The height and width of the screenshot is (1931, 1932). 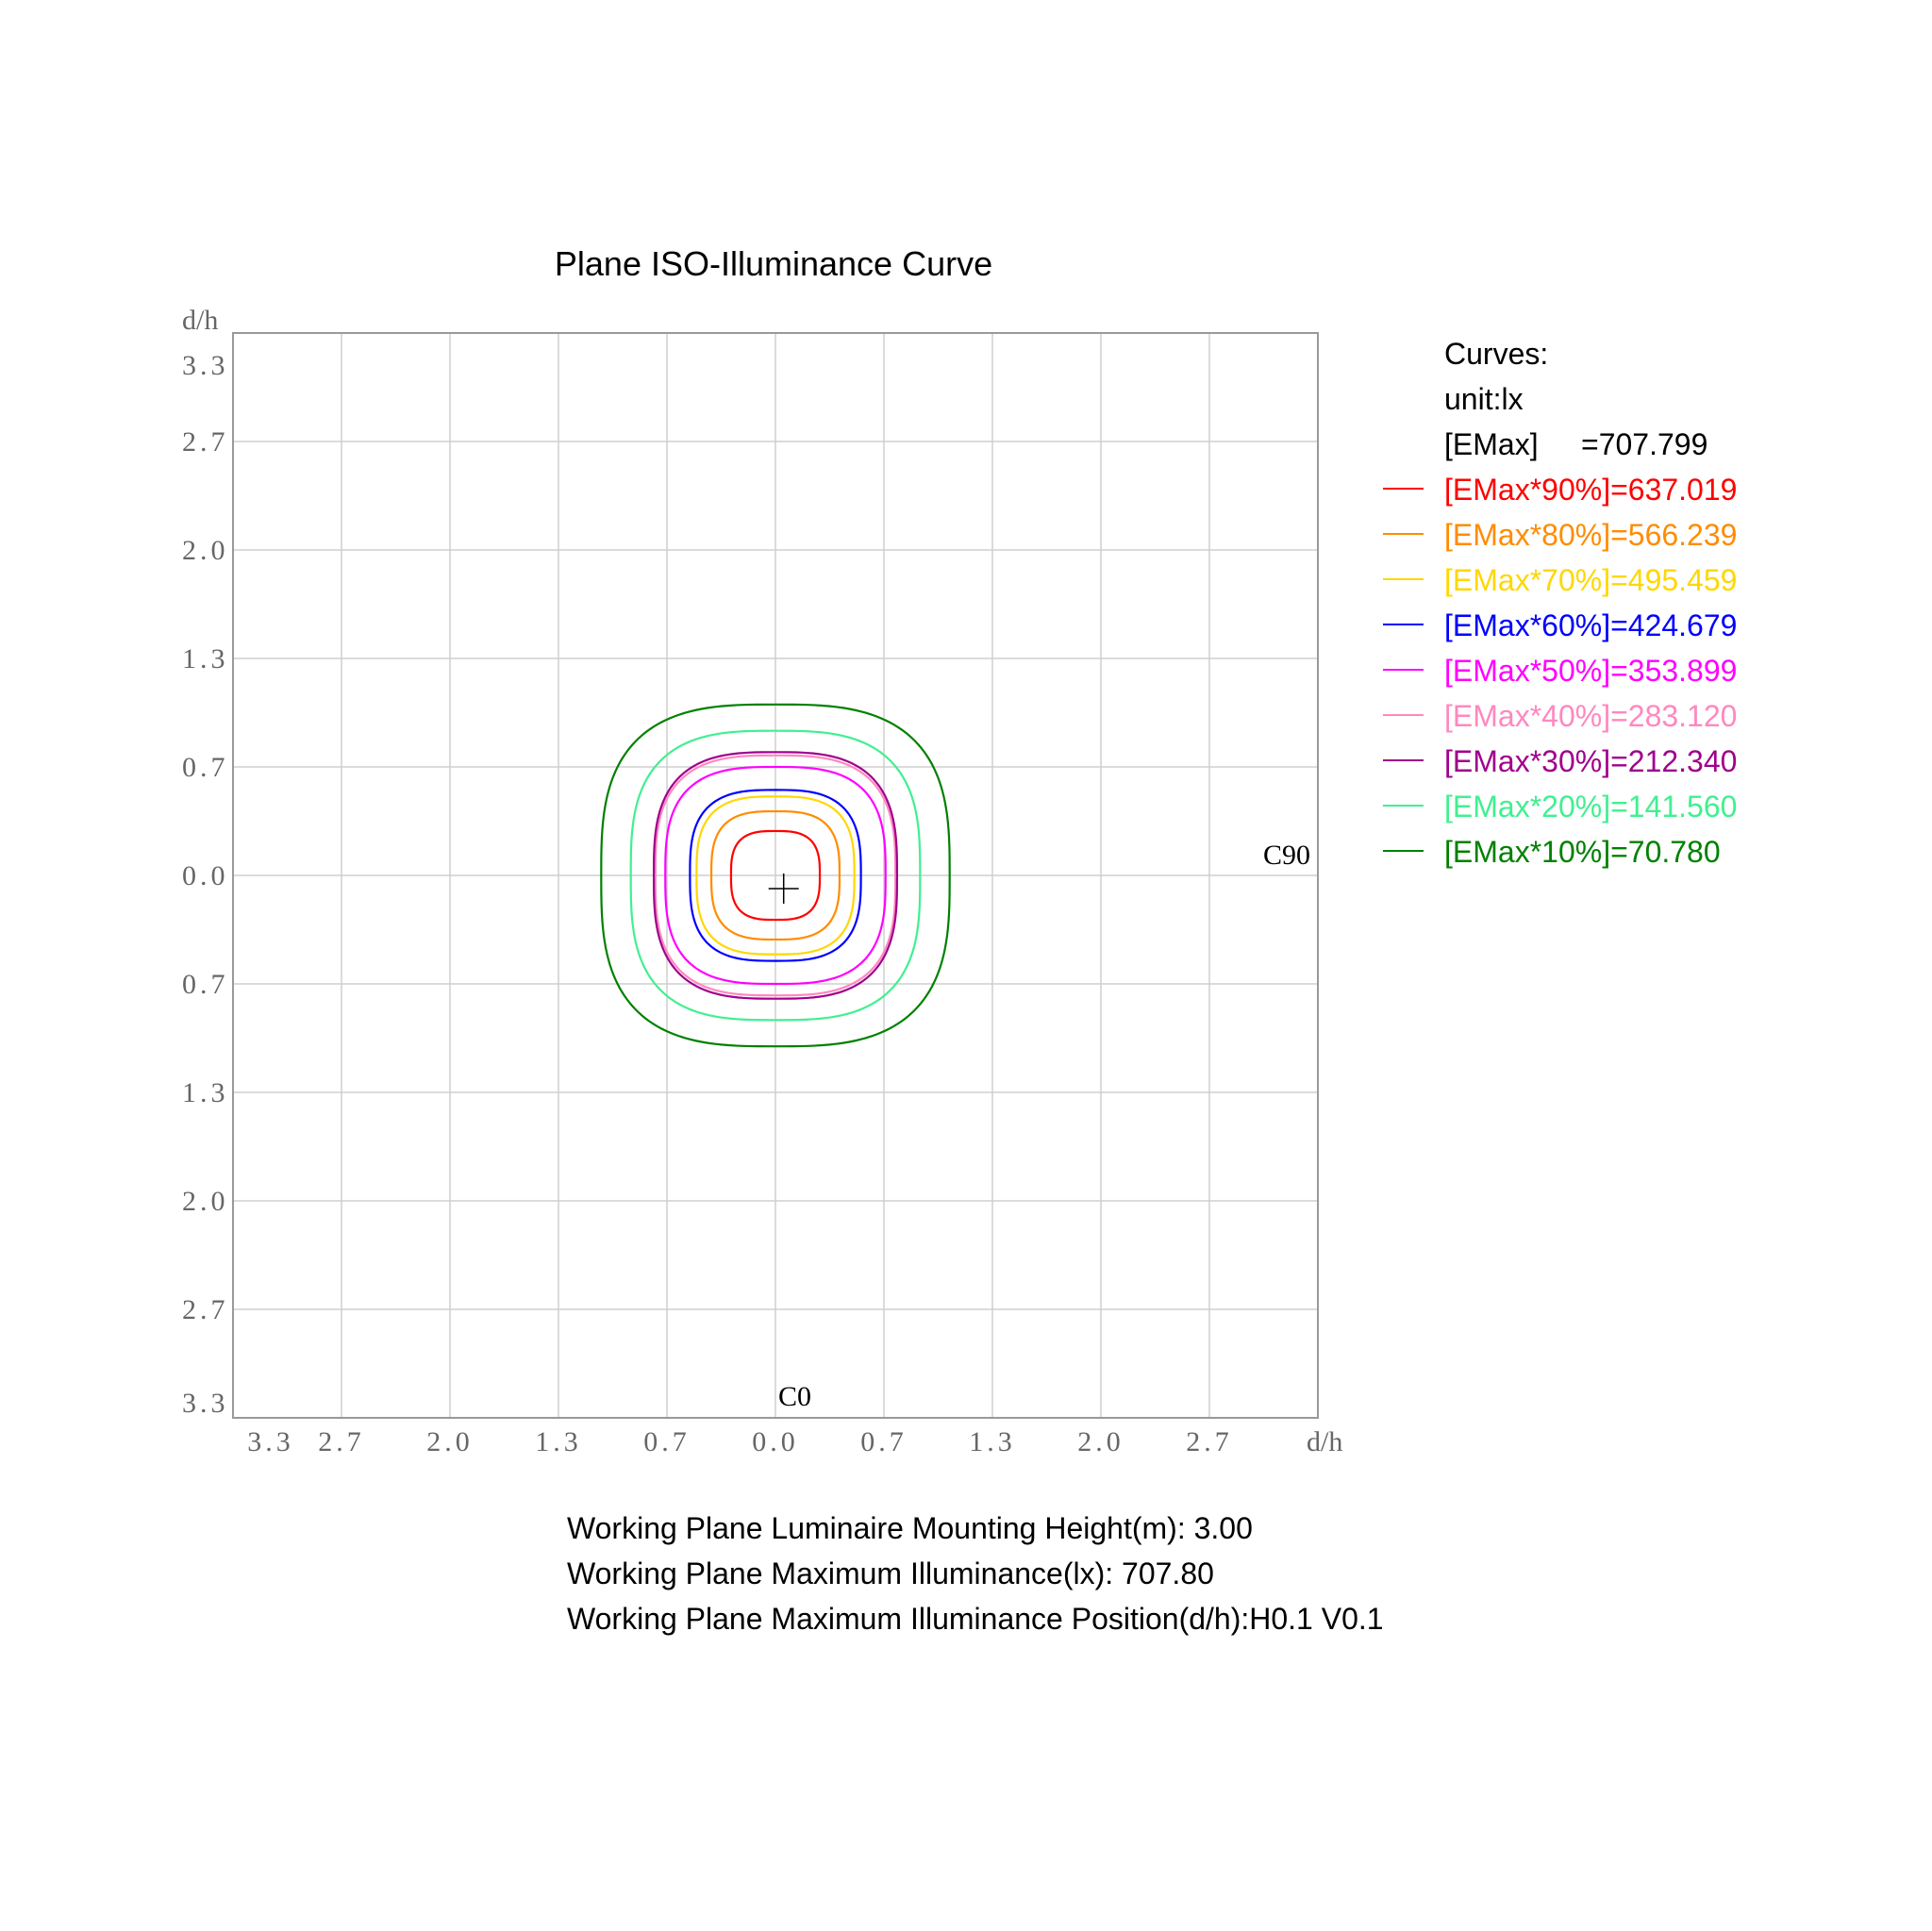 What do you see at coordinates (795, 1396) in the screenshot?
I see `c0-label: C0` at bounding box center [795, 1396].